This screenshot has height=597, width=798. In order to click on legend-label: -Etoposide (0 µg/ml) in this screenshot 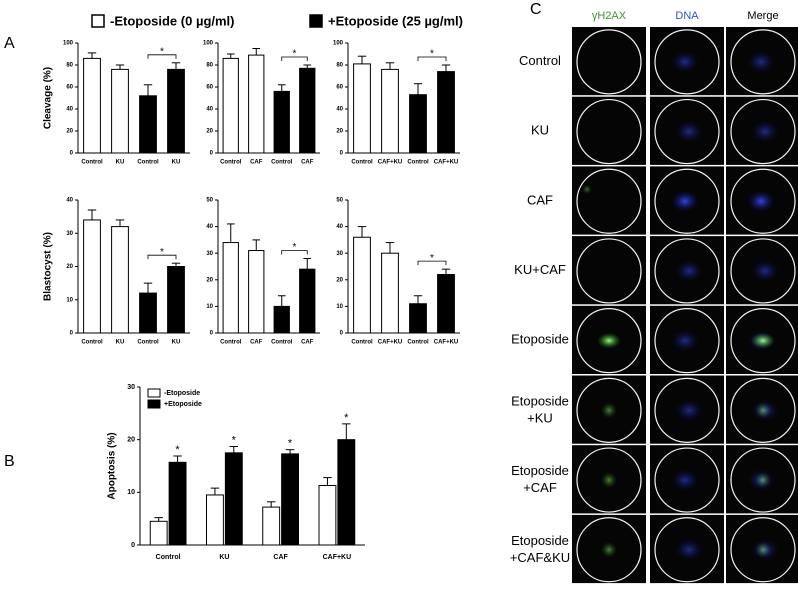, I will do `click(172, 20)`.